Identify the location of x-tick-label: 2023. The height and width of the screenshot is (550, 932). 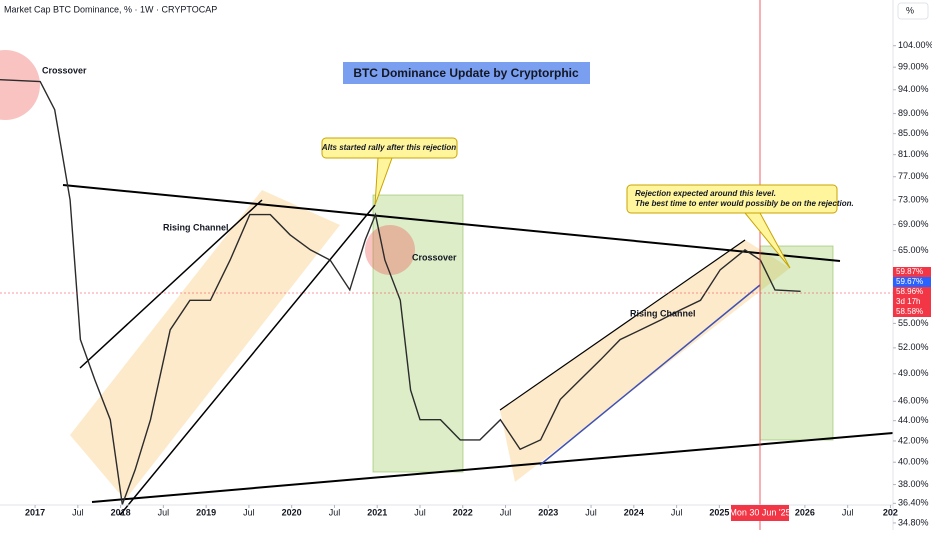
(548, 512).